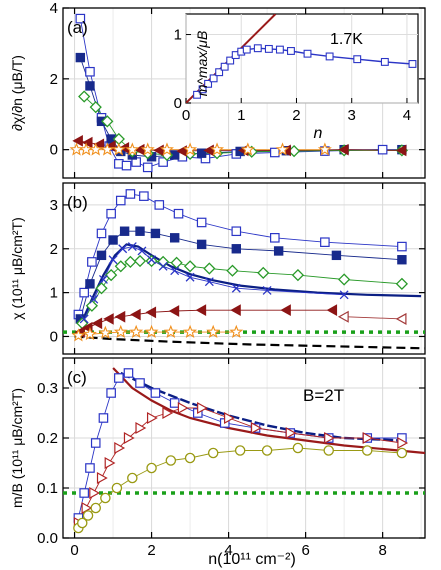  Describe the element at coordinates (200, 149) in the screenshot. I see `series-star` at that location.